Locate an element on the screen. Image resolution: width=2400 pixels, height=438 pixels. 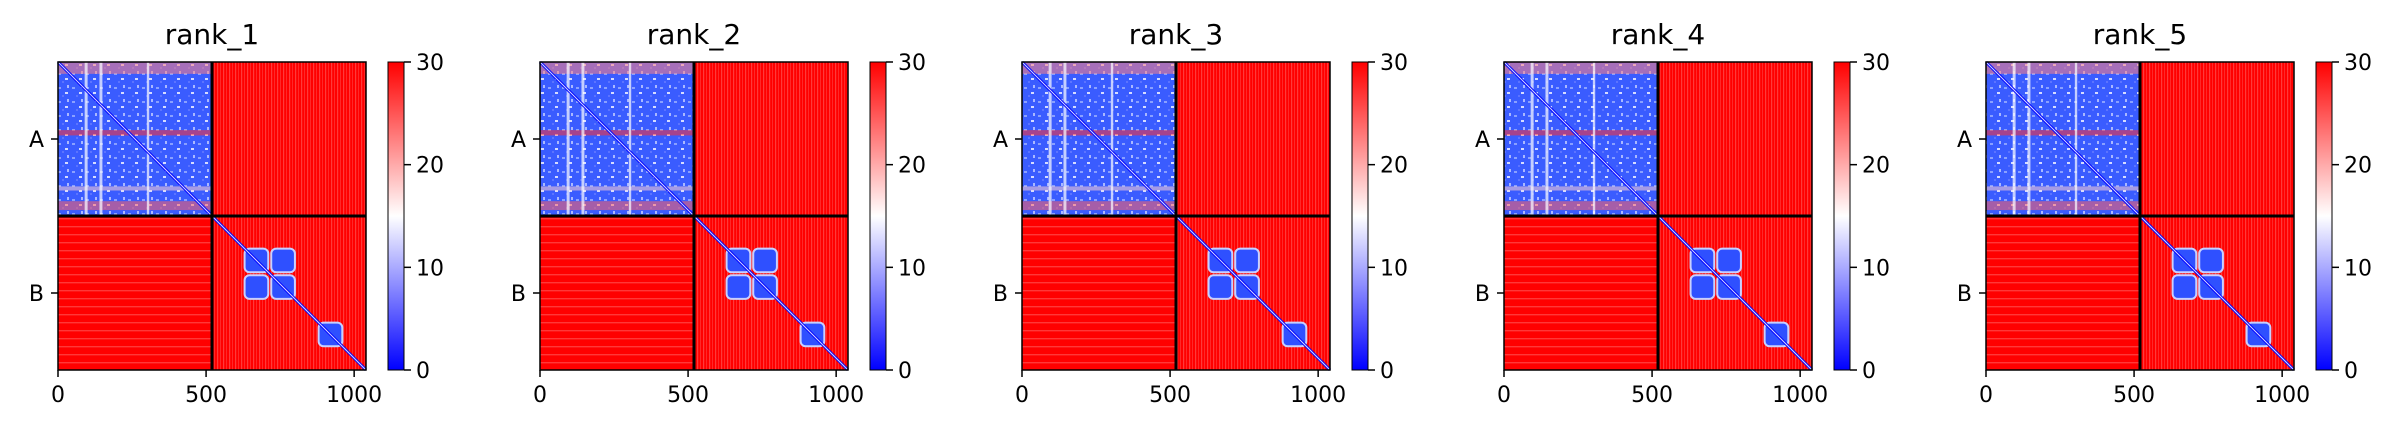
panel-title: rank_4 is located at coordinates (1658, 34).